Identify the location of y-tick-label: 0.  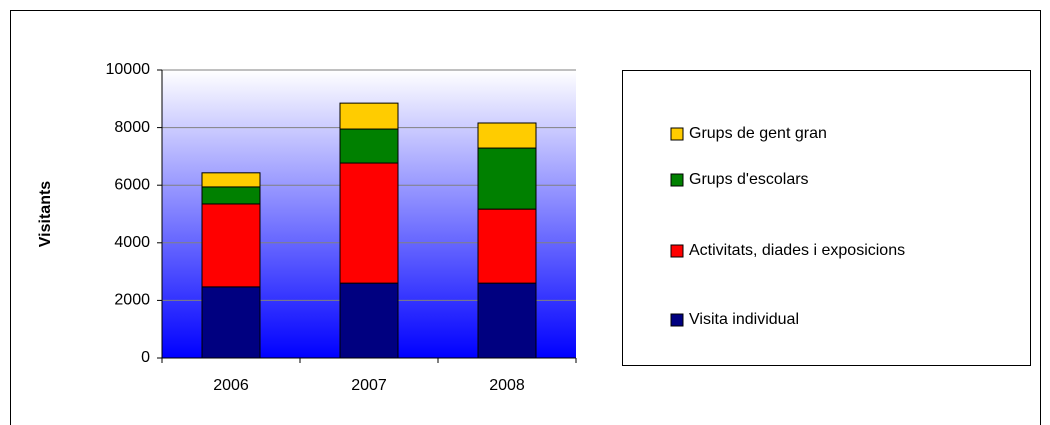
(145, 357).